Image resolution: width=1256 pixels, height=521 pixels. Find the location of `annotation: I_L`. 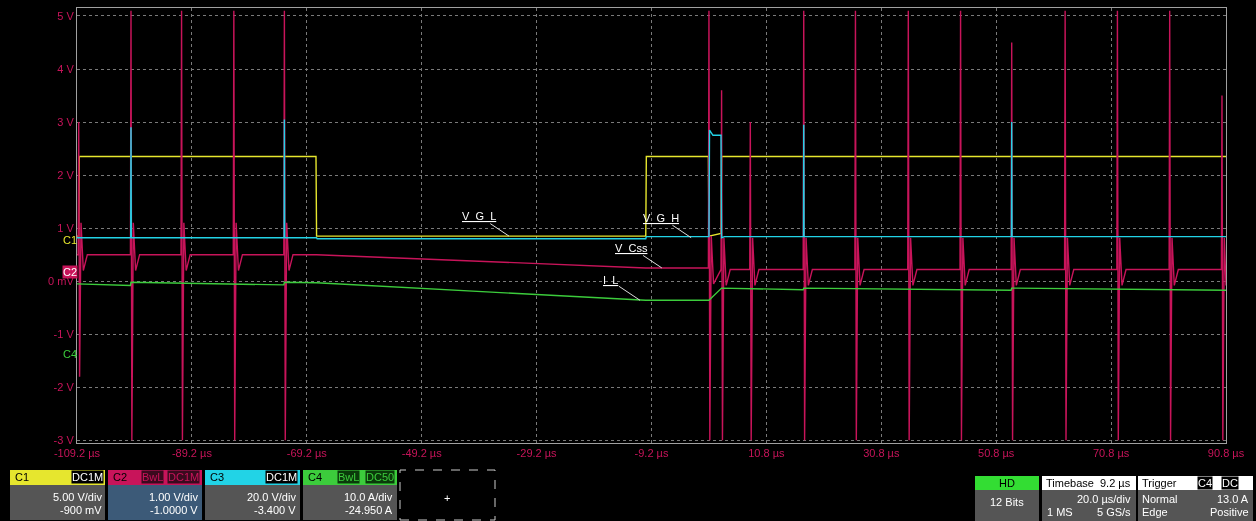

annotation: I_L is located at coordinates (611, 280).